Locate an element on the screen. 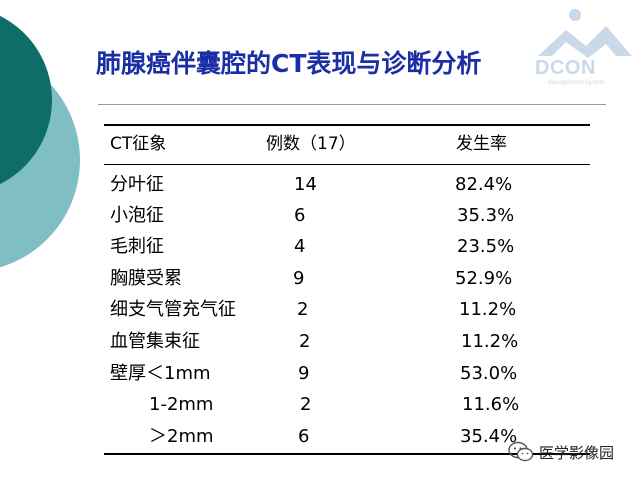 This screenshot has height=480, width=640. watermark-text: 医学影像园 is located at coordinates (577, 452).